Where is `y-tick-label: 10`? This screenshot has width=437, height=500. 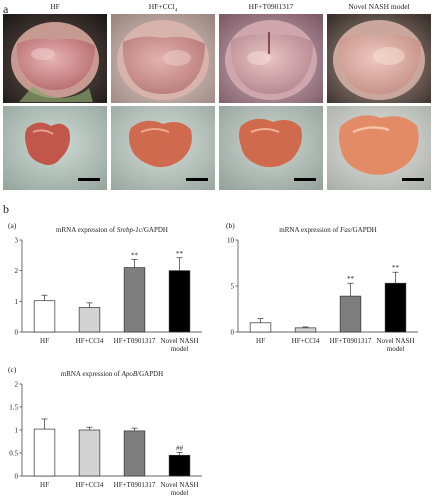 y-tick-label: 10 is located at coordinates (231, 241).